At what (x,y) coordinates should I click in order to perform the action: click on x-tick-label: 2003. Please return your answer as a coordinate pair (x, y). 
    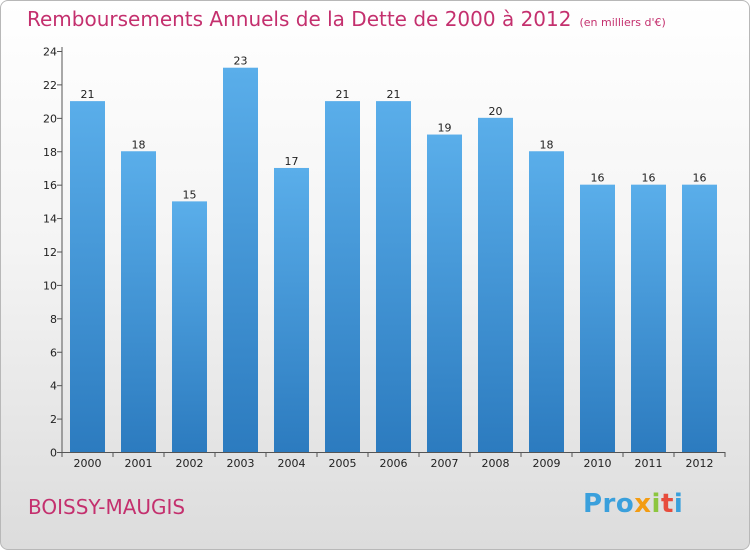
    Looking at the image, I should click on (241, 463).